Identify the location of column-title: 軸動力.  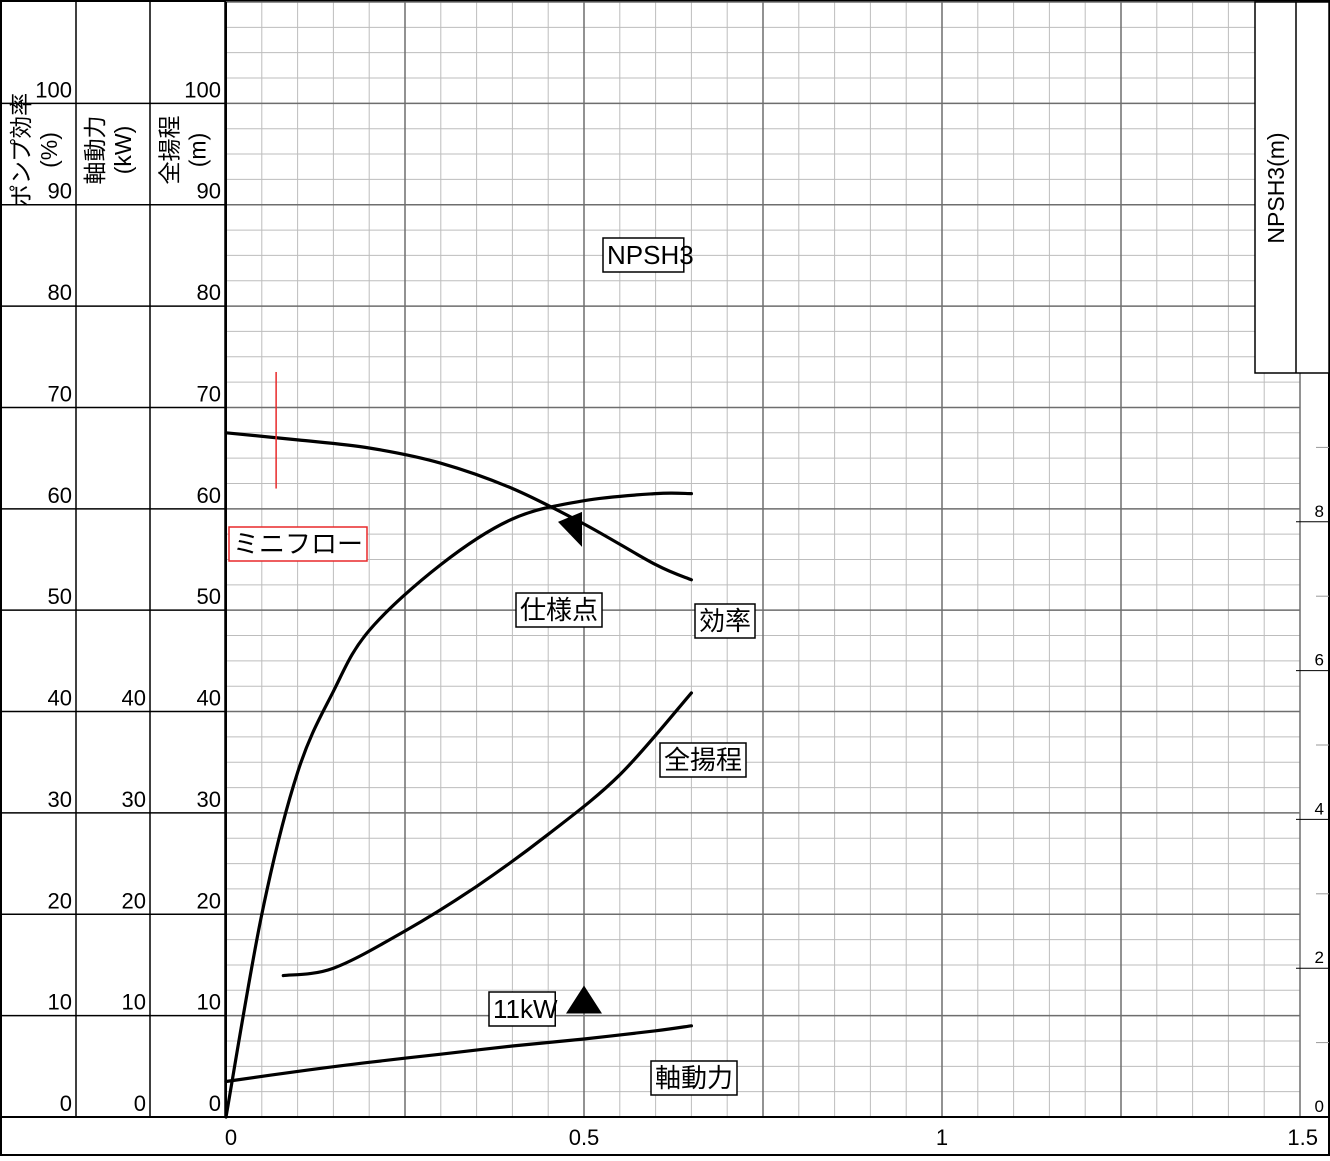
(95, 150).